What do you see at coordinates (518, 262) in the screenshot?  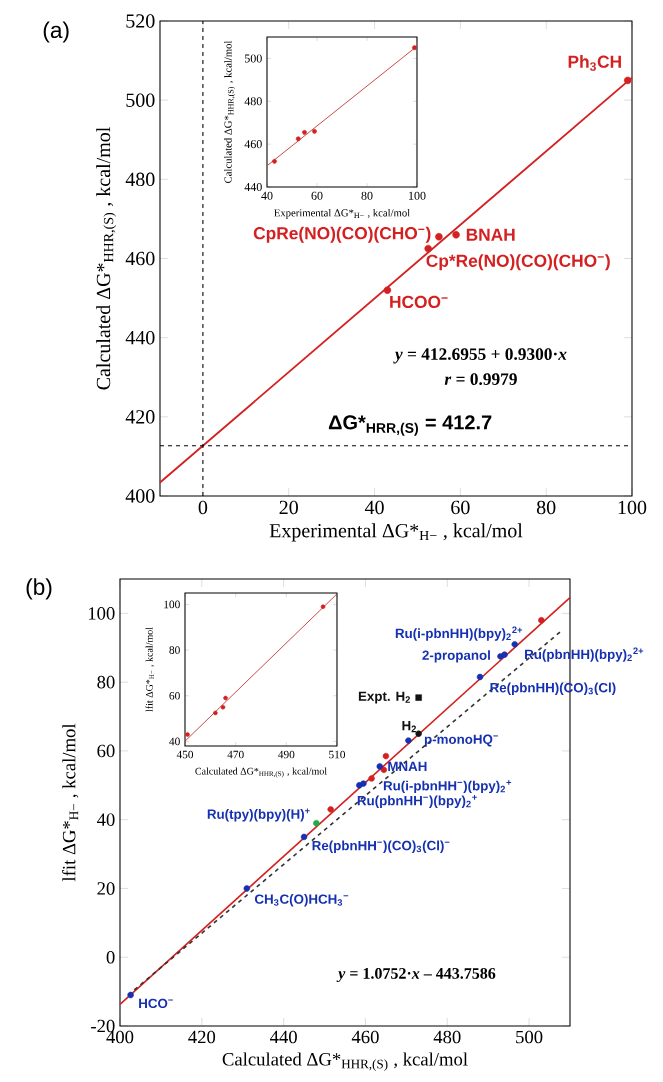 I see `annotation: Cp*Re(NO)(CO)(CHO$^{−}$)` at bounding box center [518, 262].